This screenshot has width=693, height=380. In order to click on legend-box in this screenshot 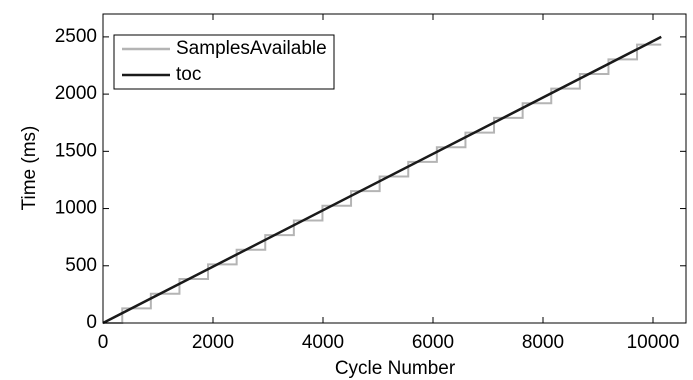, I will do `click(224, 62)`.